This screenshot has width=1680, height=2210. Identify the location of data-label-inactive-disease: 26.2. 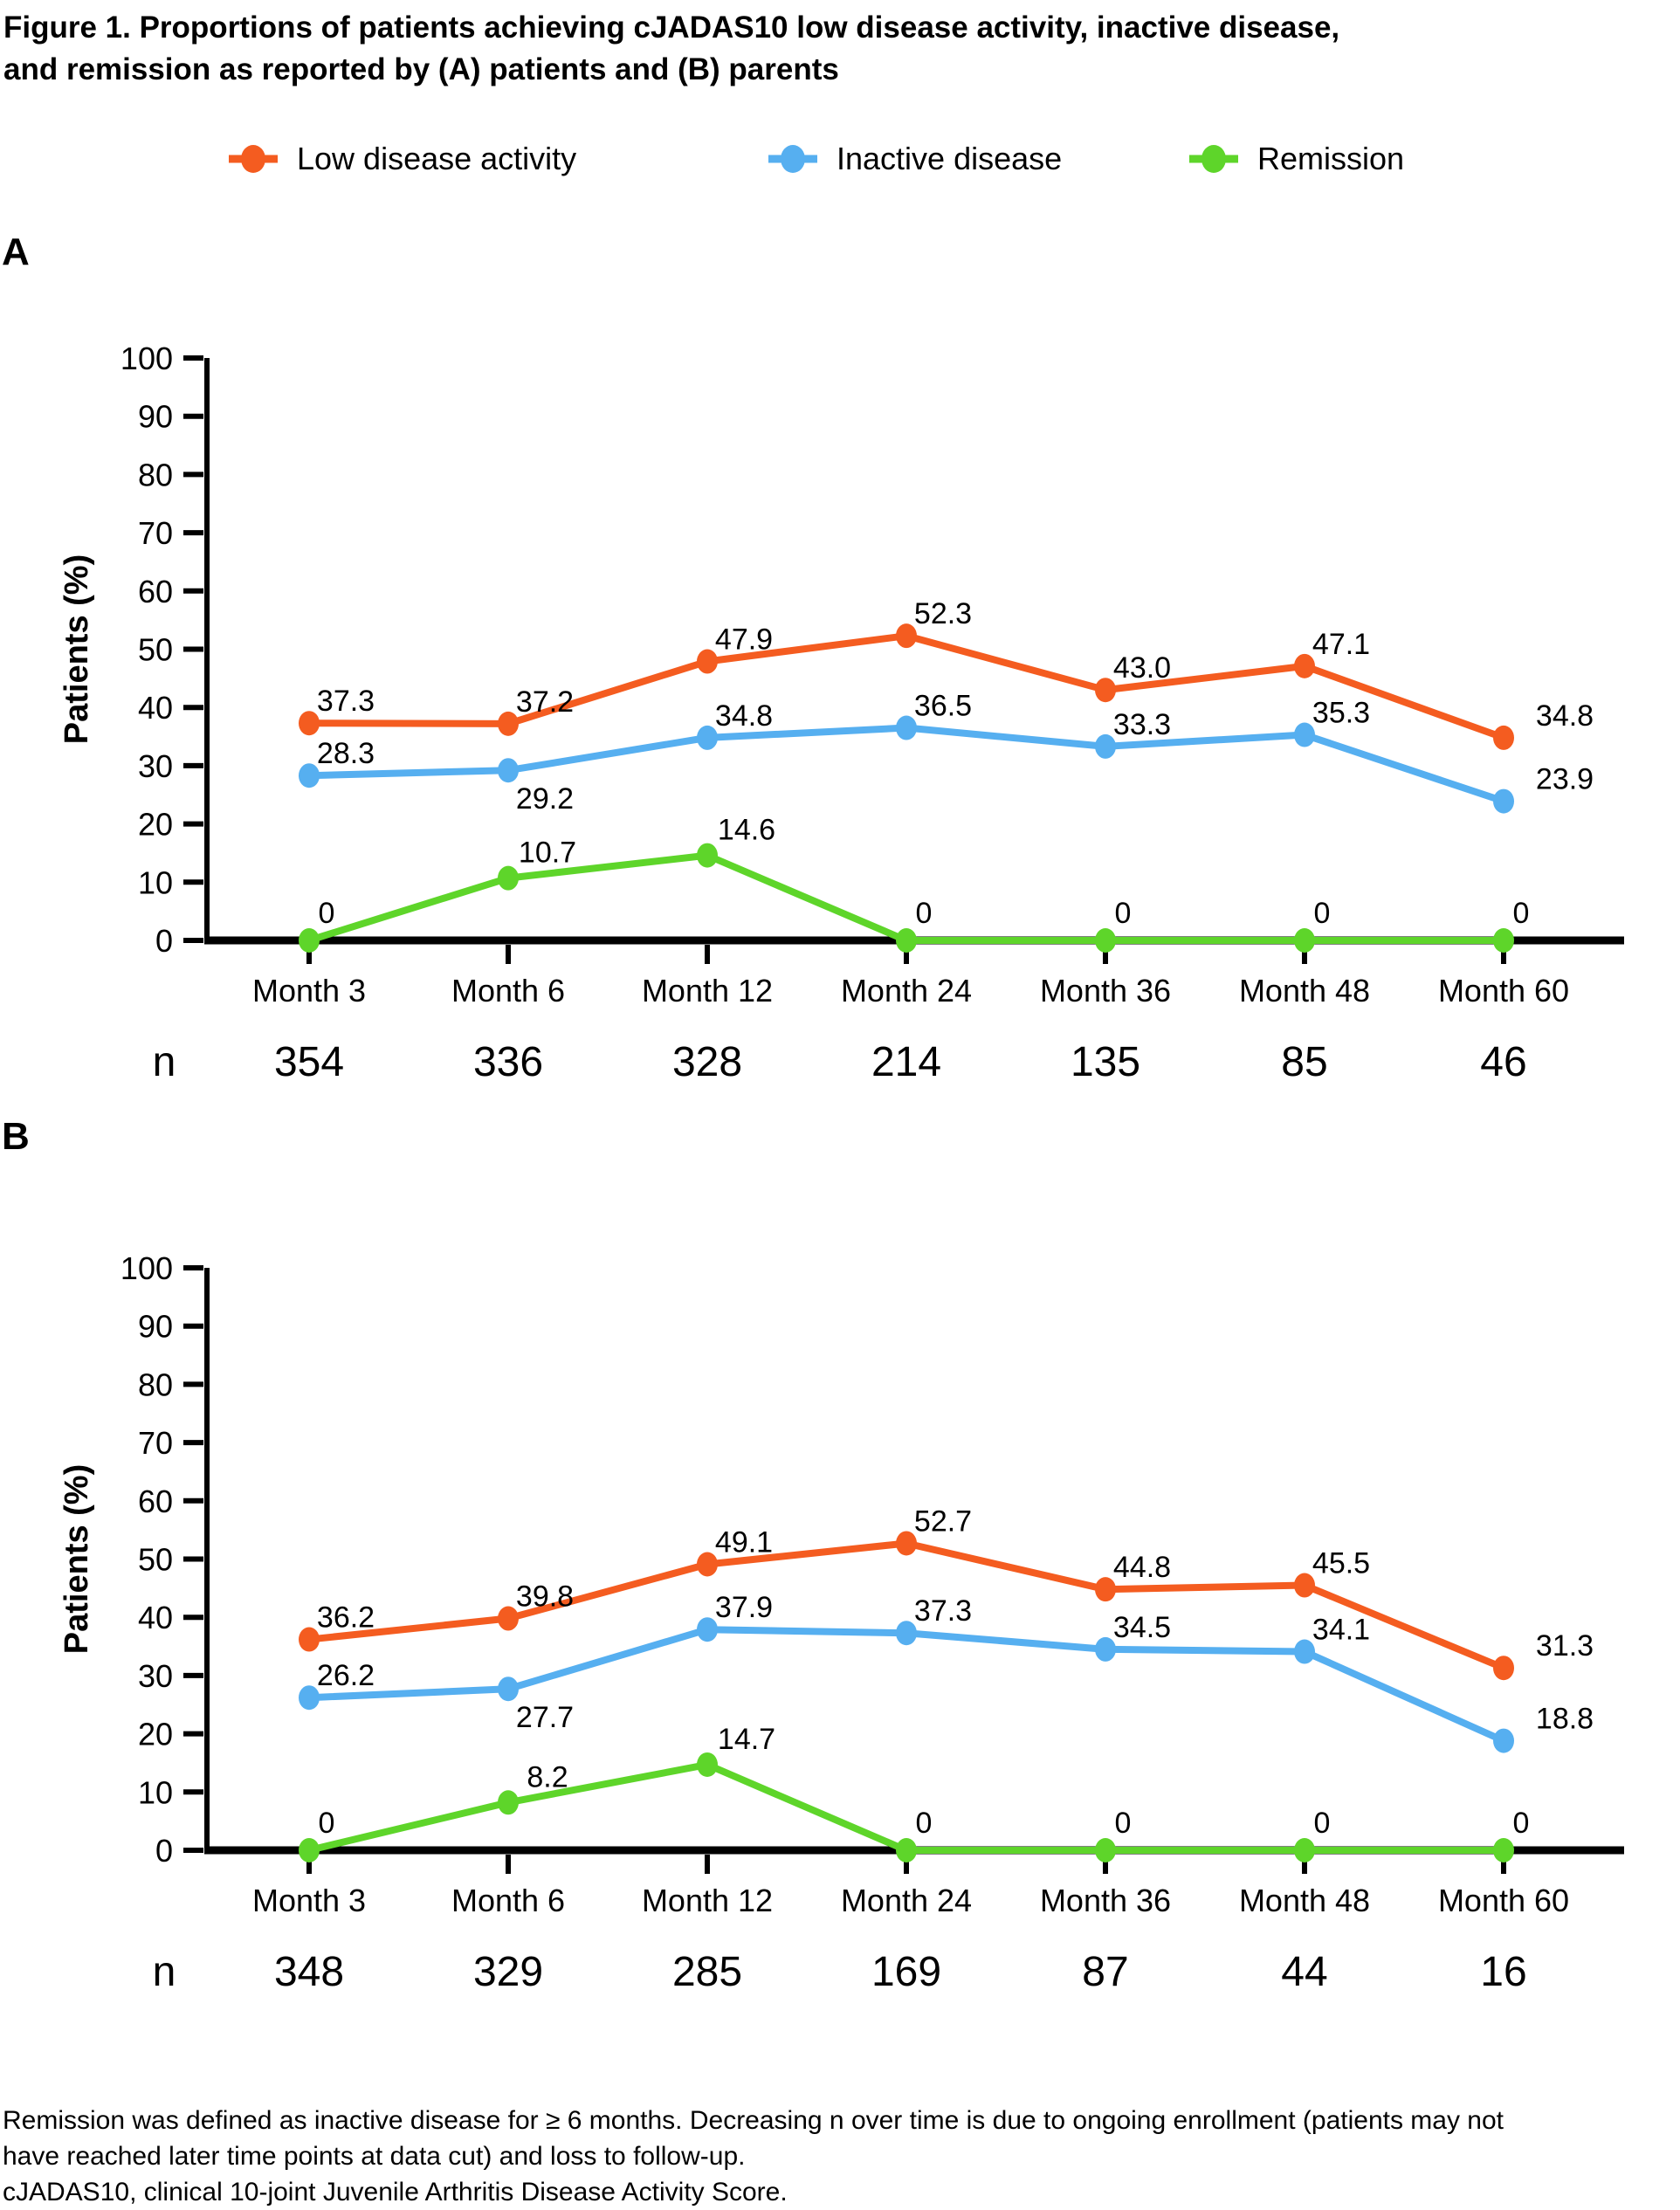
(346, 1675).